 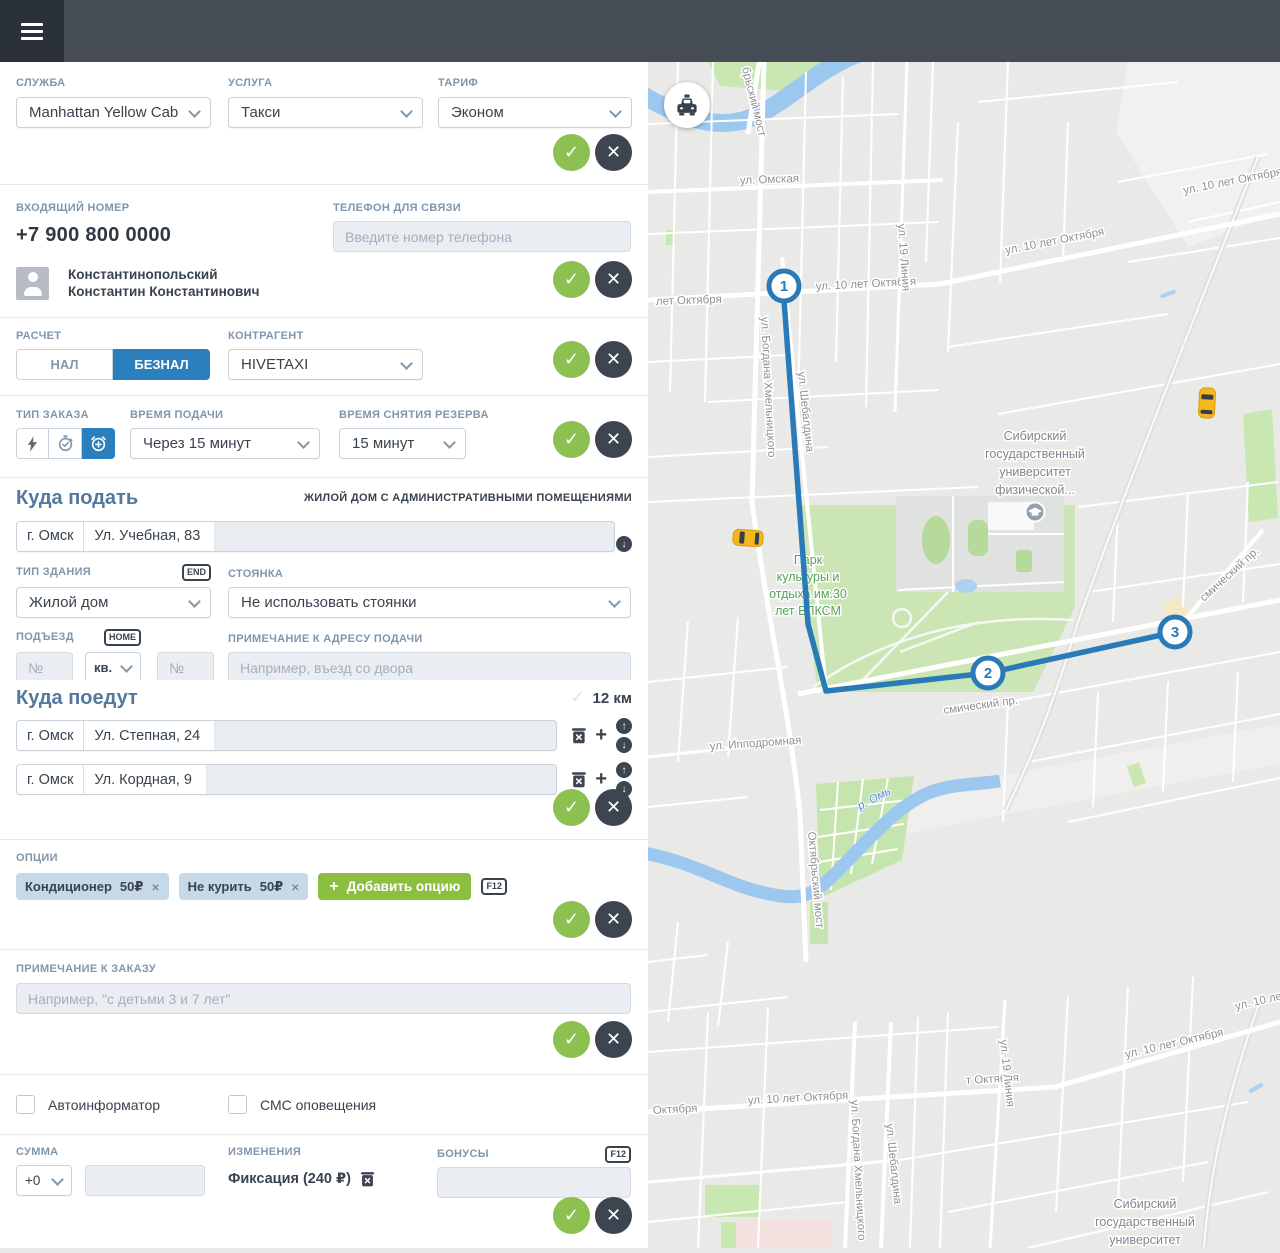 What do you see at coordinates (250, 83) in the screenshot?
I see `usluga-label: УСЛУГА` at bounding box center [250, 83].